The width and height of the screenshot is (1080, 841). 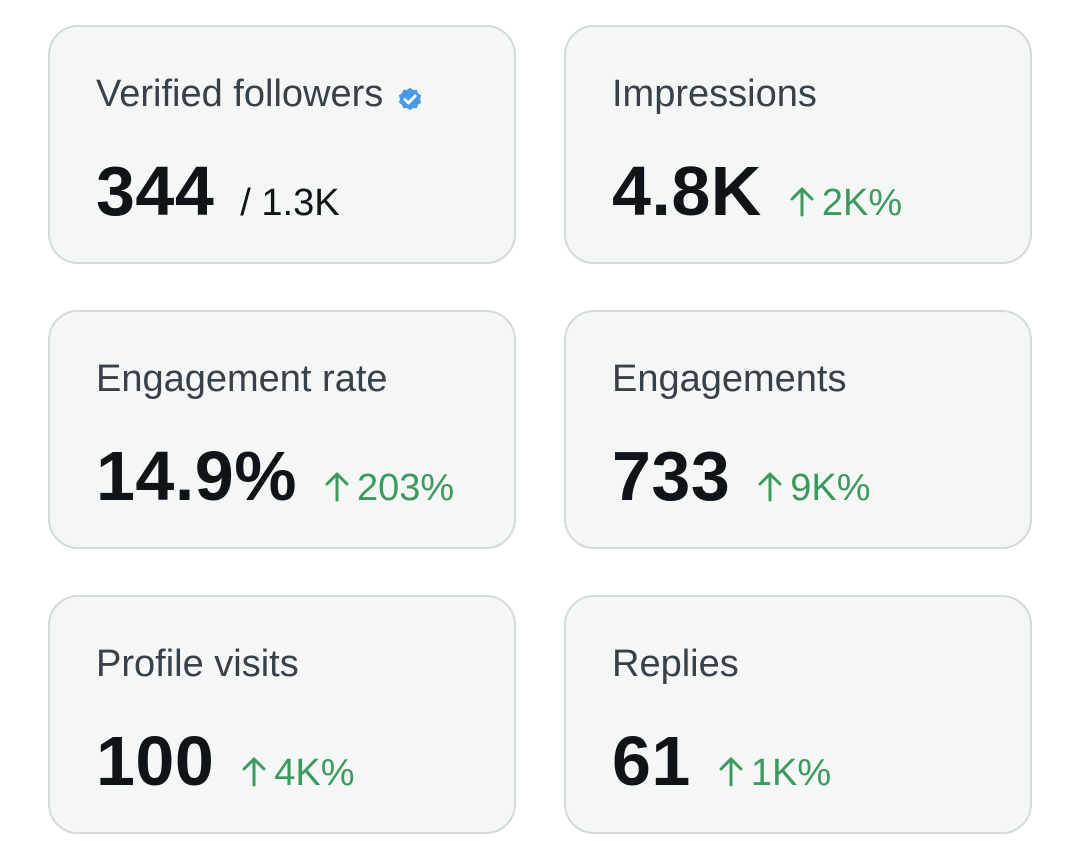 I want to click on metric-value-row: 344 / 1.3K, so click(x=218, y=191).